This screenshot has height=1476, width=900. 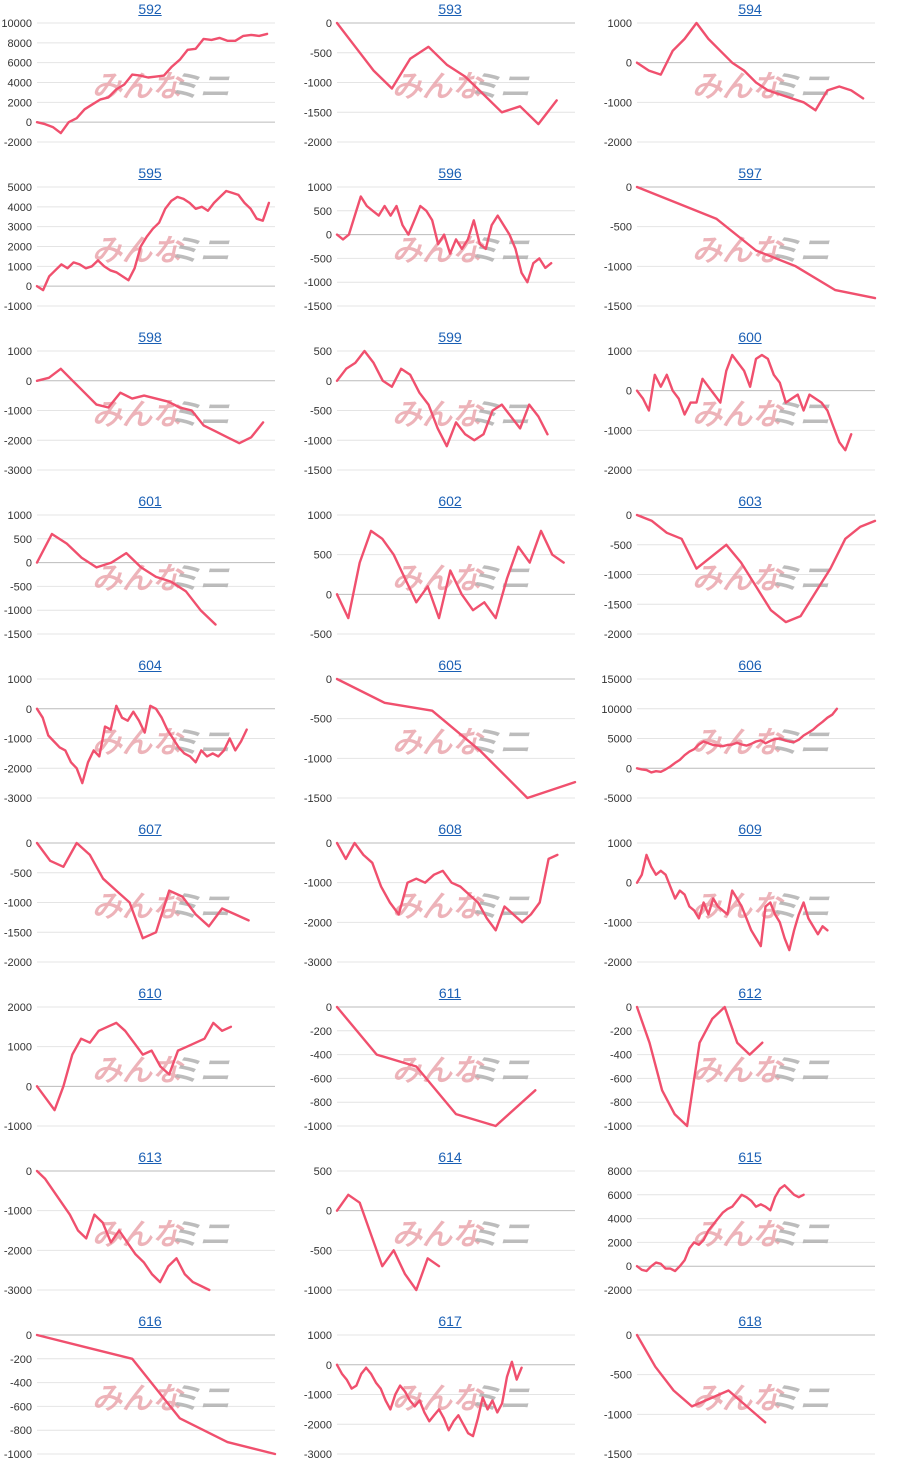 I want to click on chart-panel: 594 1000 0 -1000 -2000 みんな ミニ, so click(x=750, y=82).